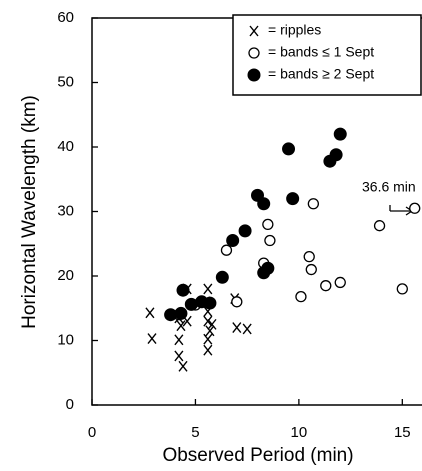 The image size is (422, 471). What do you see at coordinates (65, 81) in the screenshot?
I see `y-tick-label: 50` at bounding box center [65, 81].